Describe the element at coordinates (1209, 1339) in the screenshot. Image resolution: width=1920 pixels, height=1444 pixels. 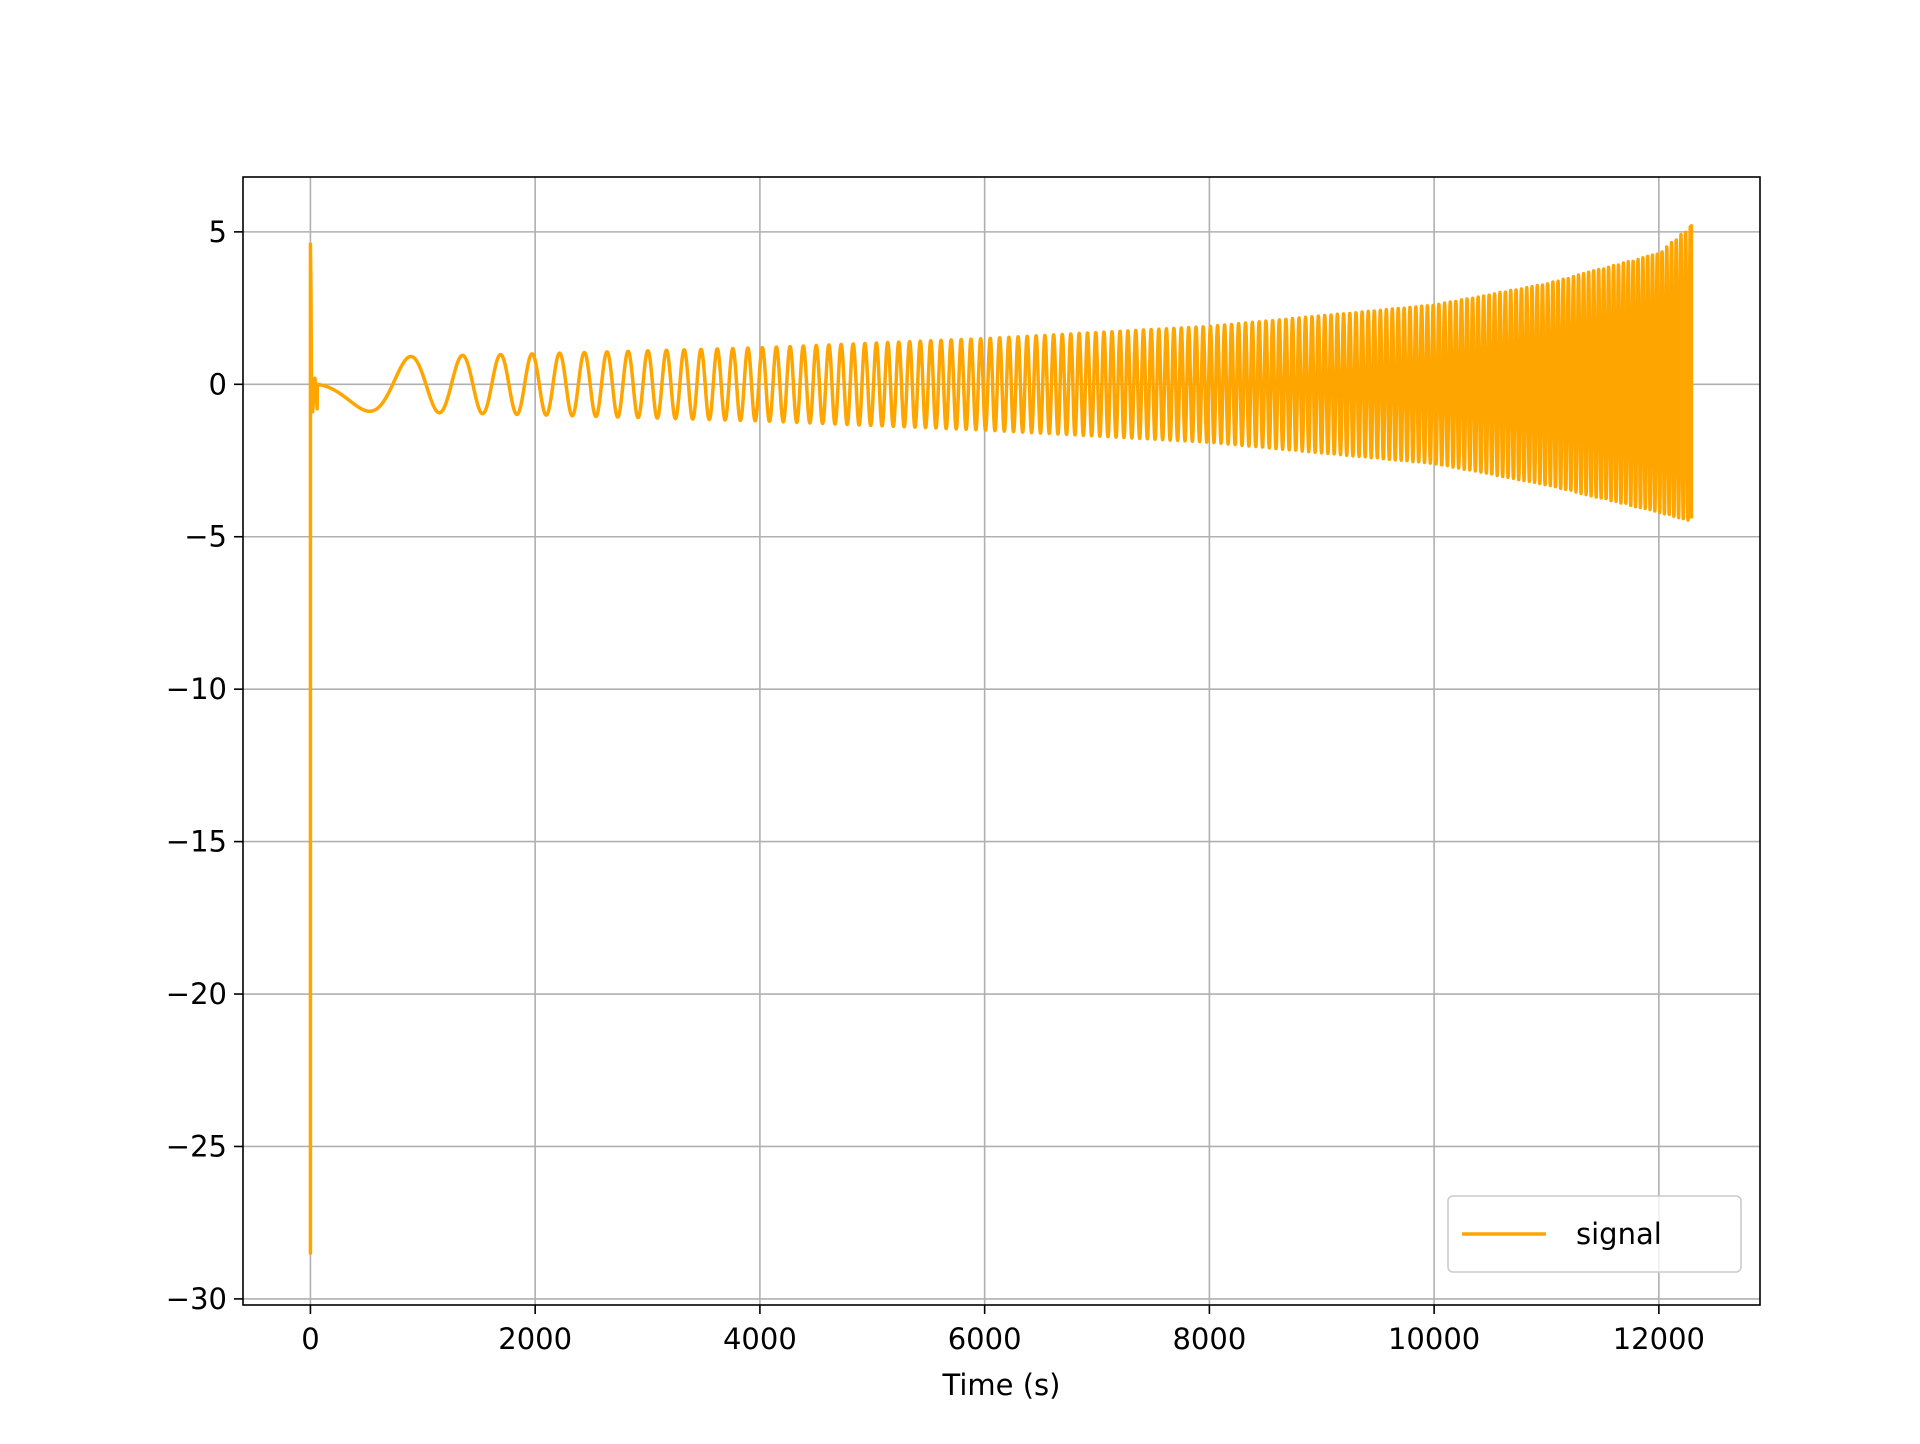
I see `x-tick-label: 8000` at that location.